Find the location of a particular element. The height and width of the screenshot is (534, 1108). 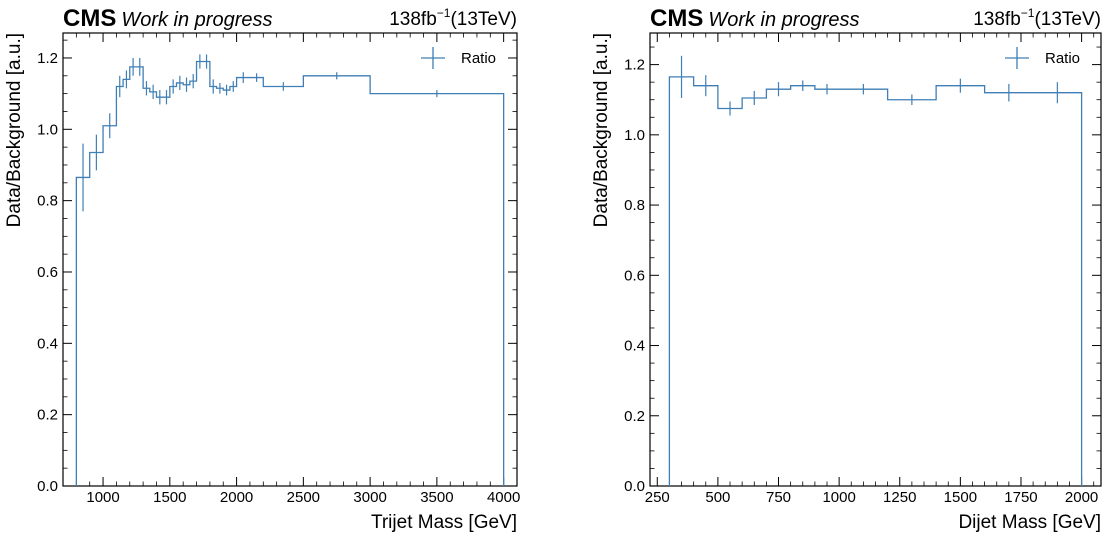

x-tick-label: 250 is located at coordinates (657, 497).